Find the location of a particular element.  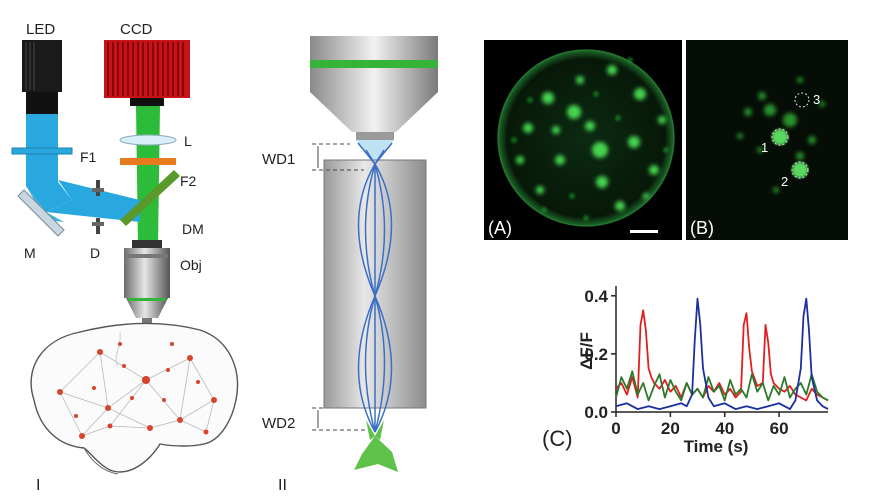

x-tick-label: 0 is located at coordinates (615, 428).